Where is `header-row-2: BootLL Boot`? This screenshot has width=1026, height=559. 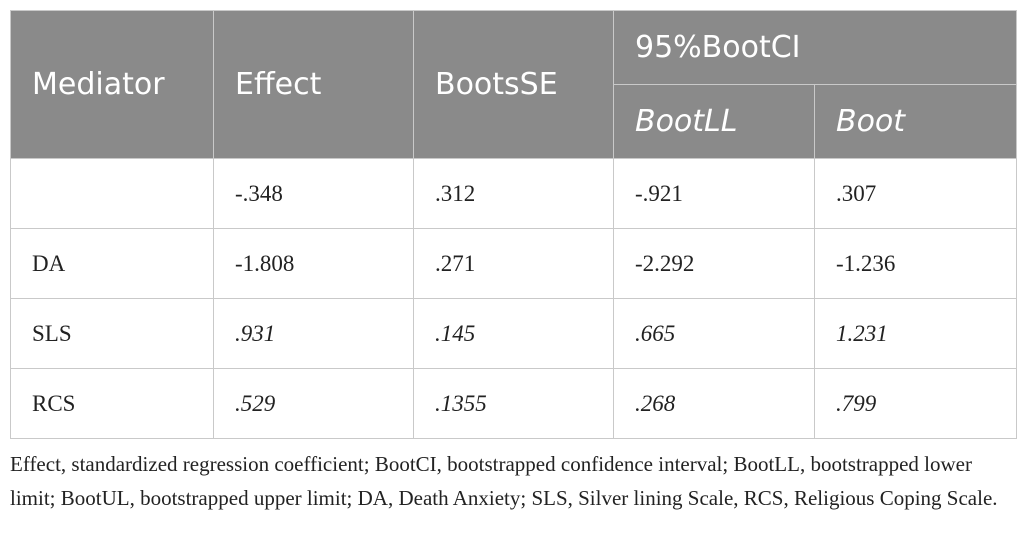 header-row-2: BootLL Boot is located at coordinates (514, 121).